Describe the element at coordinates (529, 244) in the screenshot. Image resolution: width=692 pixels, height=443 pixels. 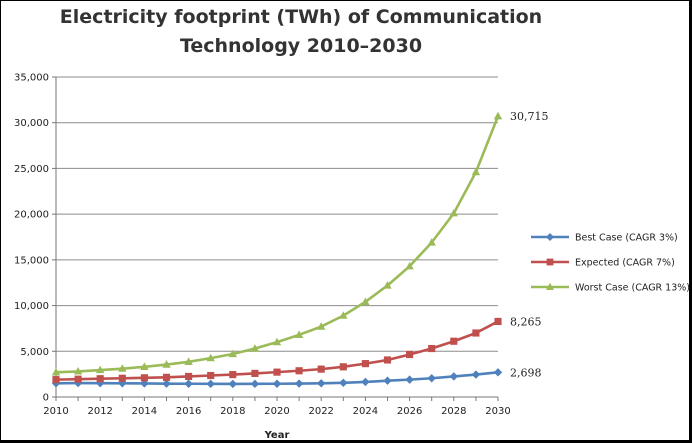
I see `end-labels: 2,698 8,265 30,715` at that location.